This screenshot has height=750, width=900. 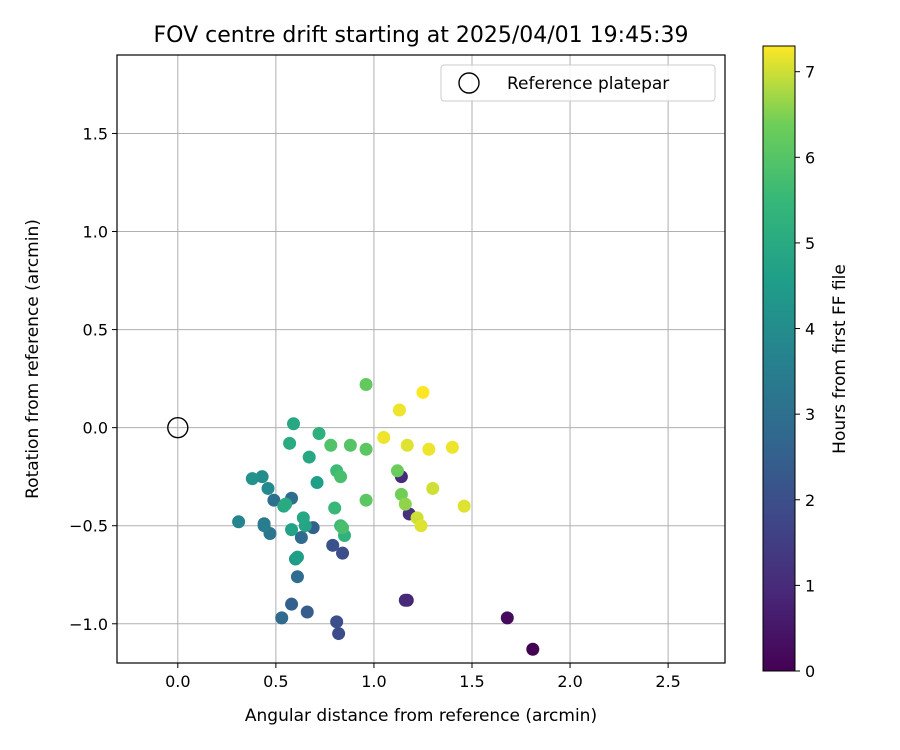 I want to click on colorbar-tick-label: 6, so click(x=810, y=157).